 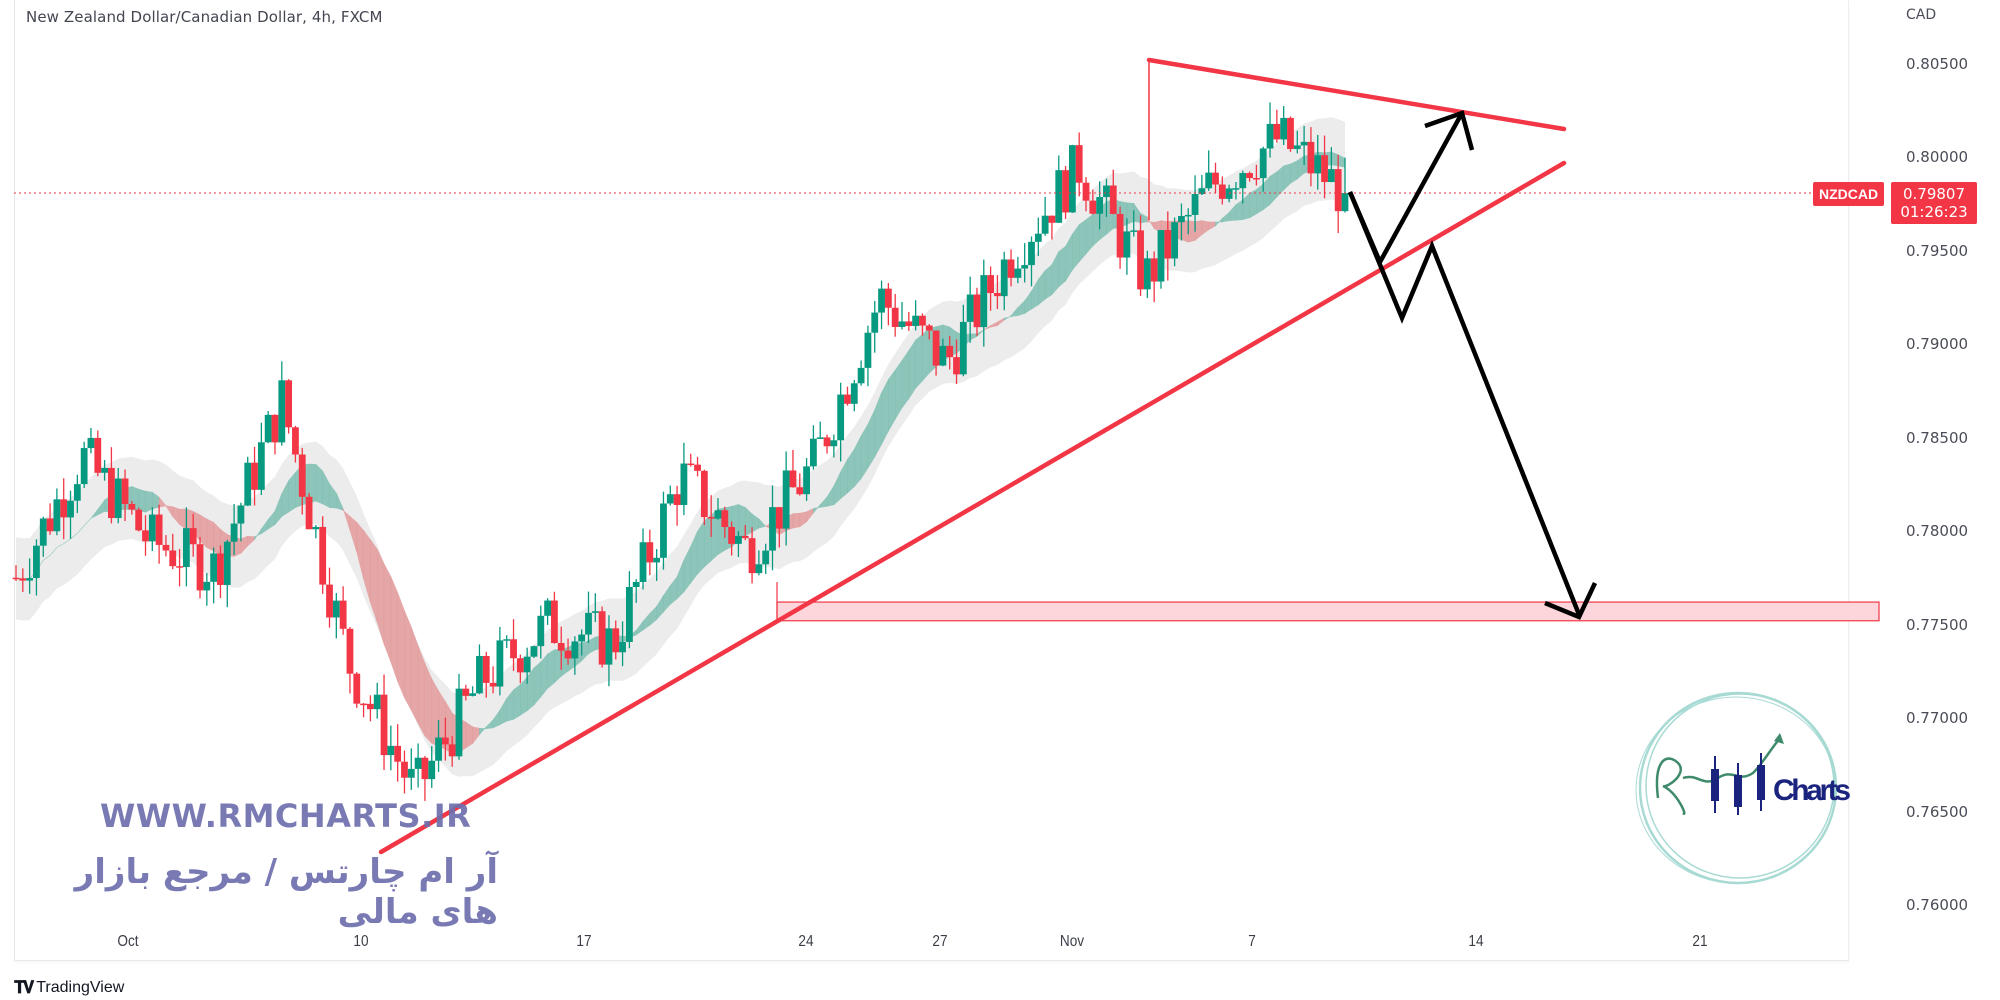 I want to click on bullish-arrowhead-icon, so click(x=1449, y=130).